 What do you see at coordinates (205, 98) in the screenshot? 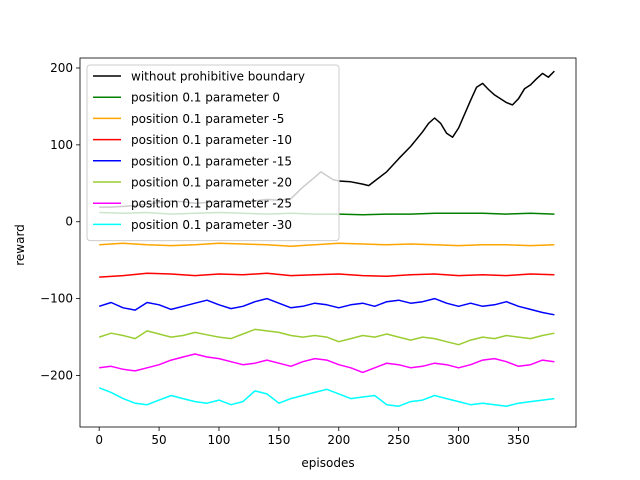
I see `legend-label-1: position 0.1 parameter 0` at bounding box center [205, 98].